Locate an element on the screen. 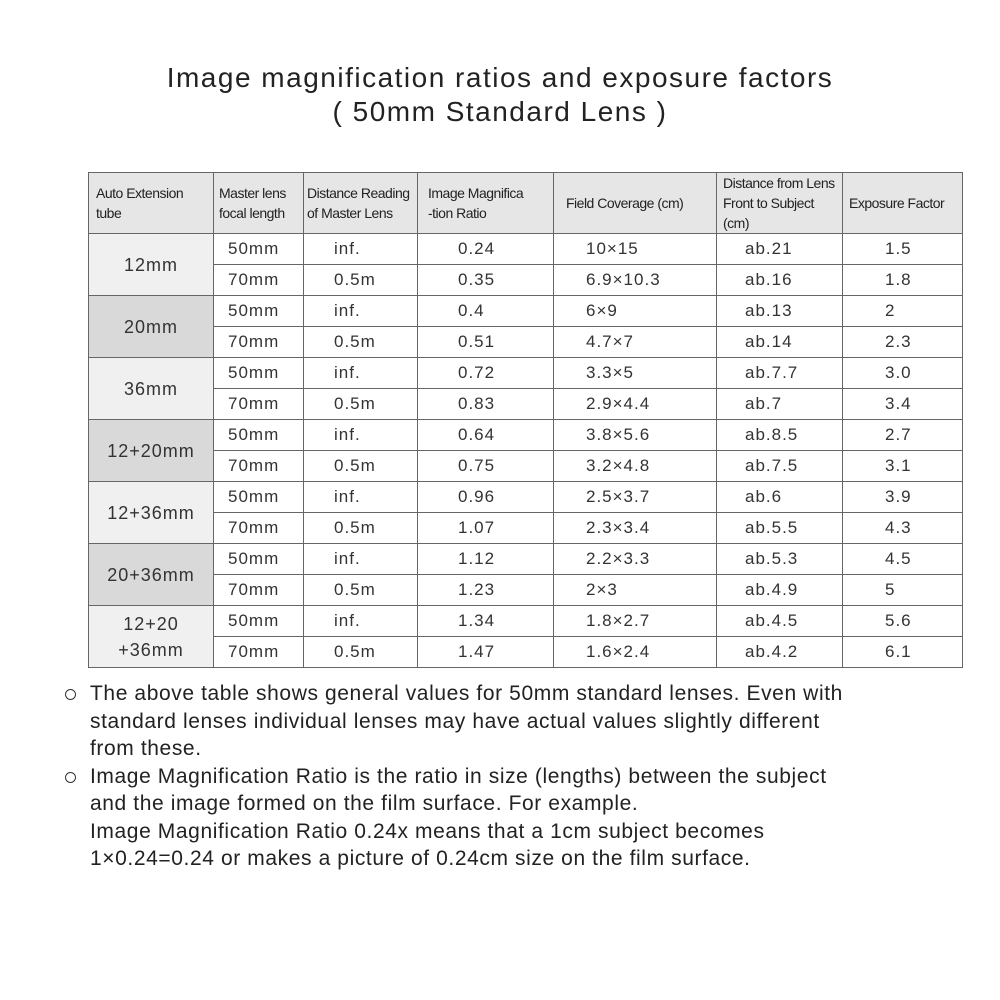 The height and width of the screenshot is (1000, 1000). cell: 3.8×5.6 is located at coordinates (635, 435).